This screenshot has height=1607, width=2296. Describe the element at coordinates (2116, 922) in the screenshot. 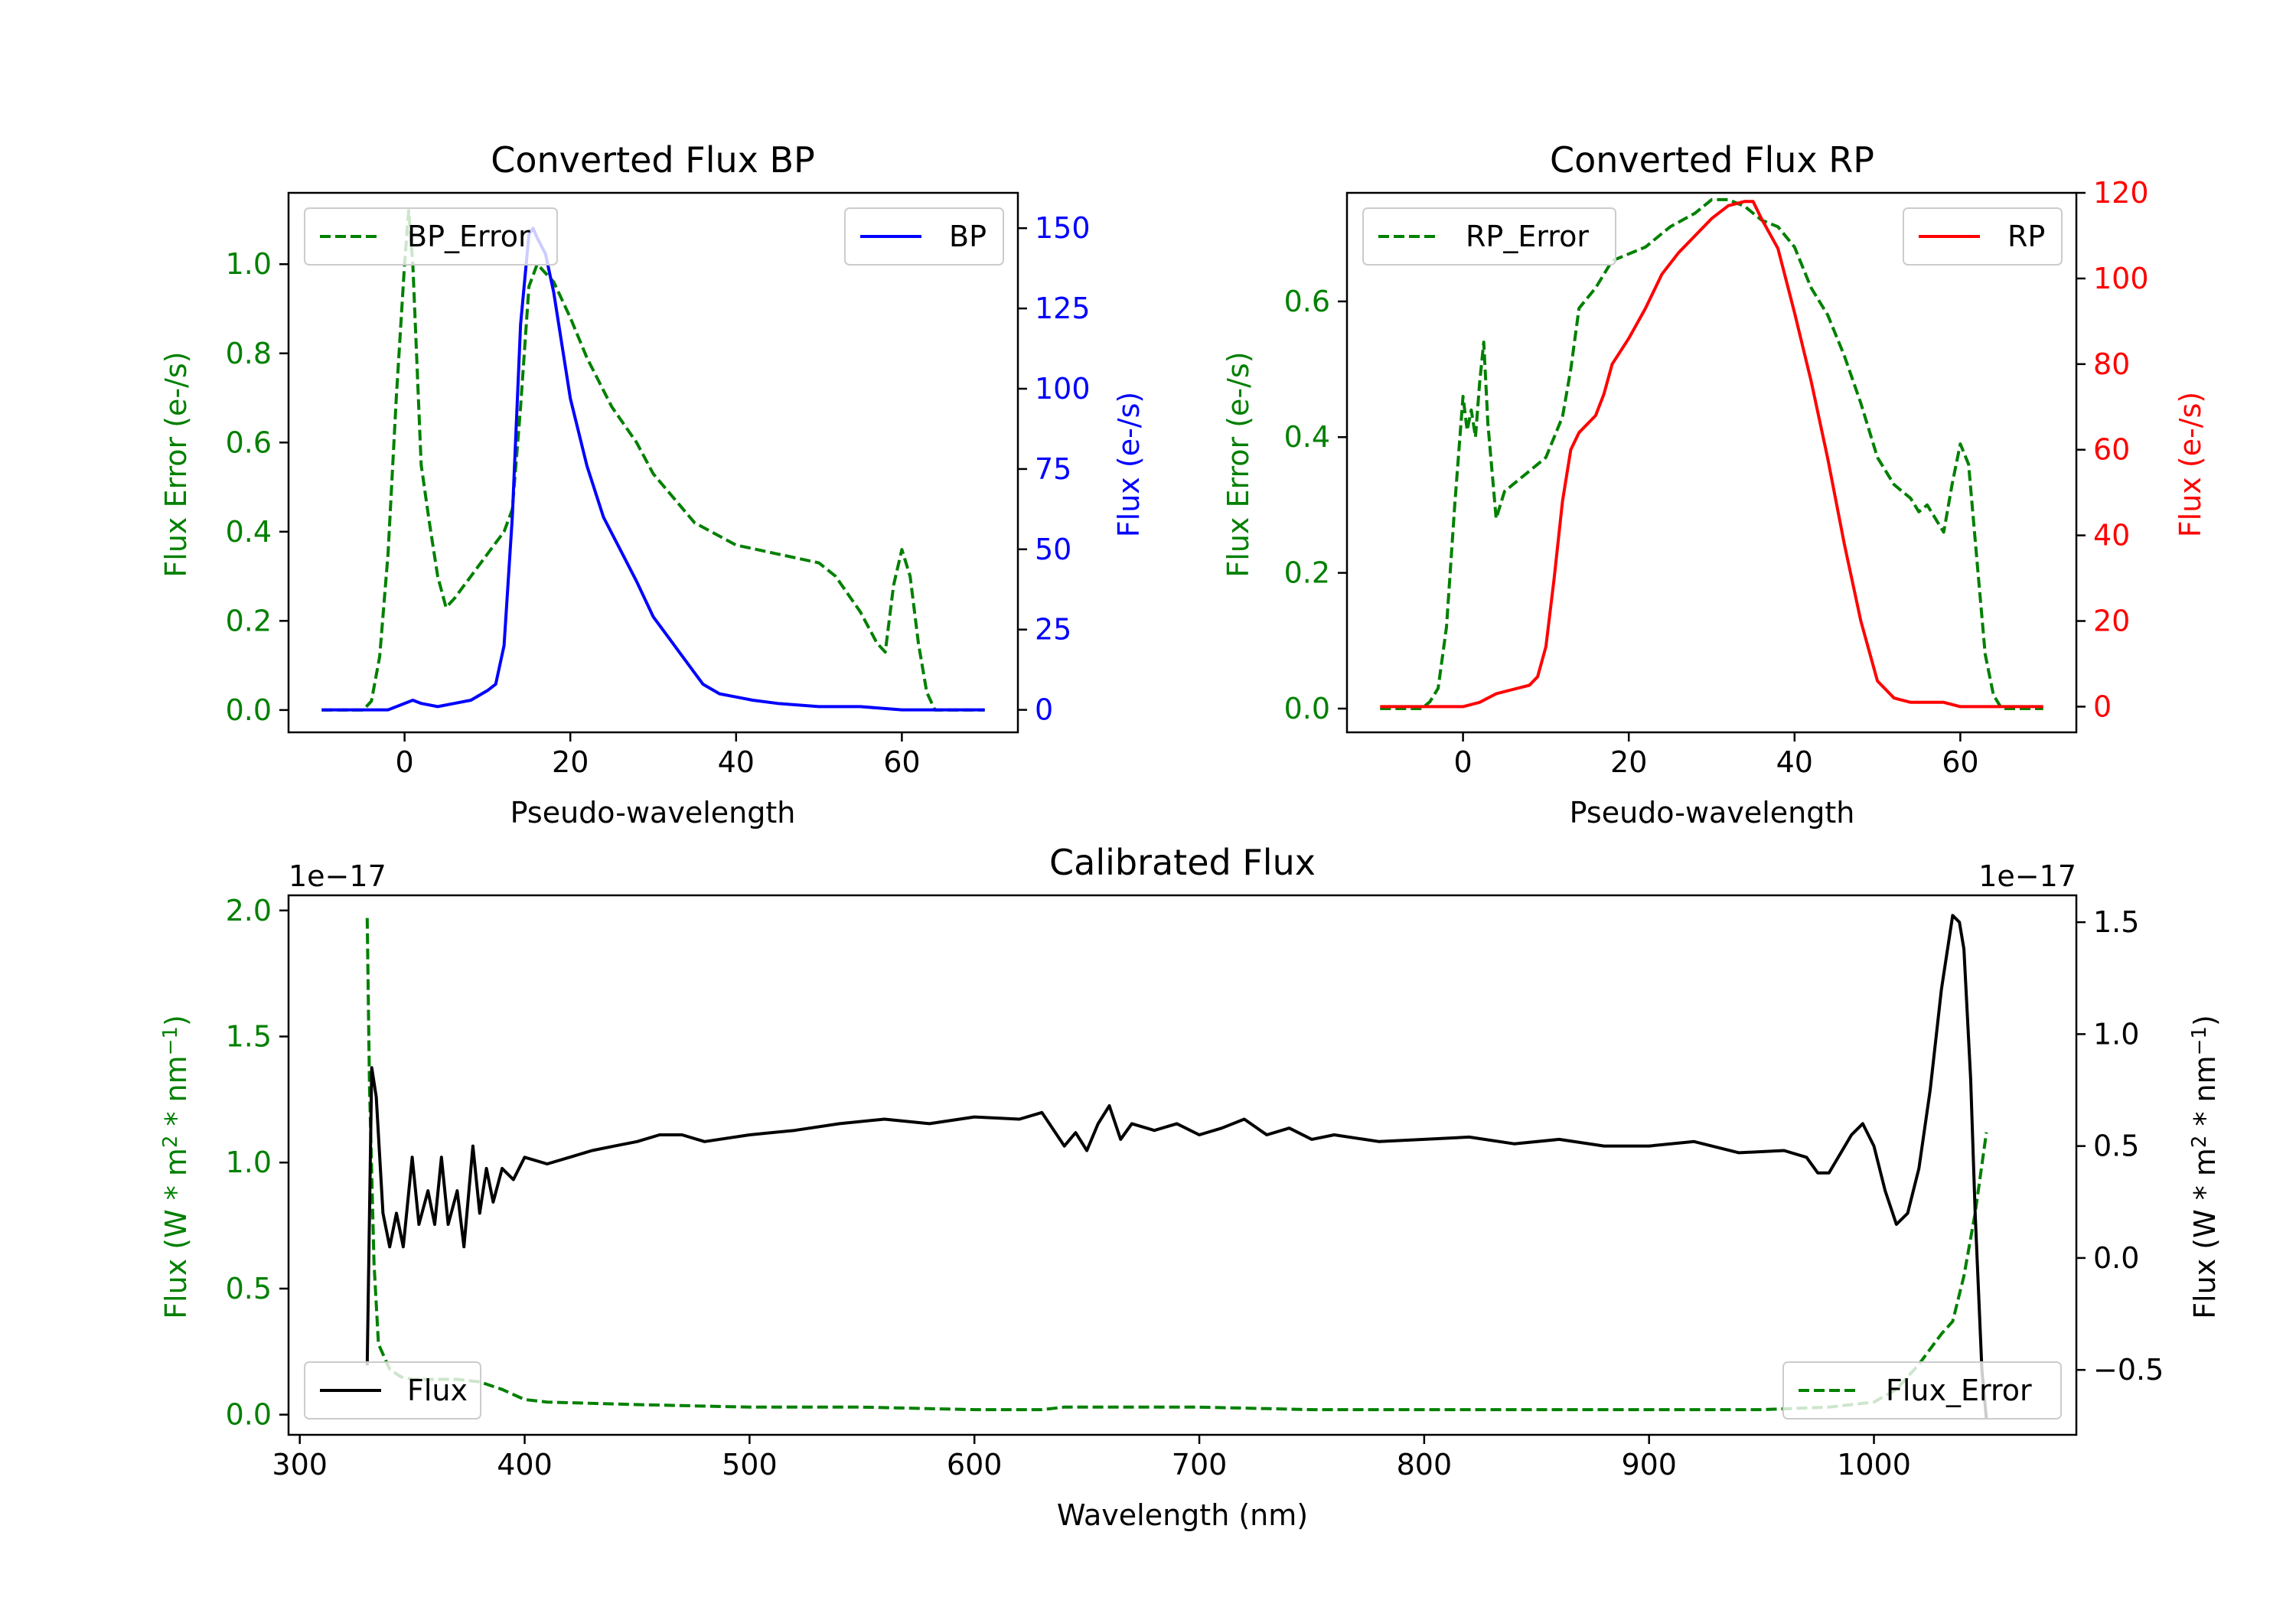

I see `right-y-tick-label: 1.5` at that location.